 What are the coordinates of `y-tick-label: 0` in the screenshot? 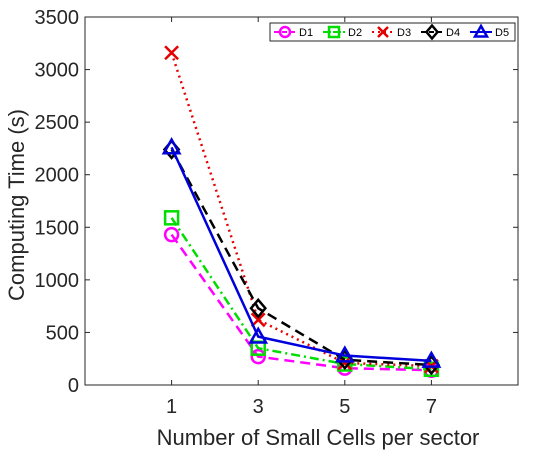 It's located at (73, 386).